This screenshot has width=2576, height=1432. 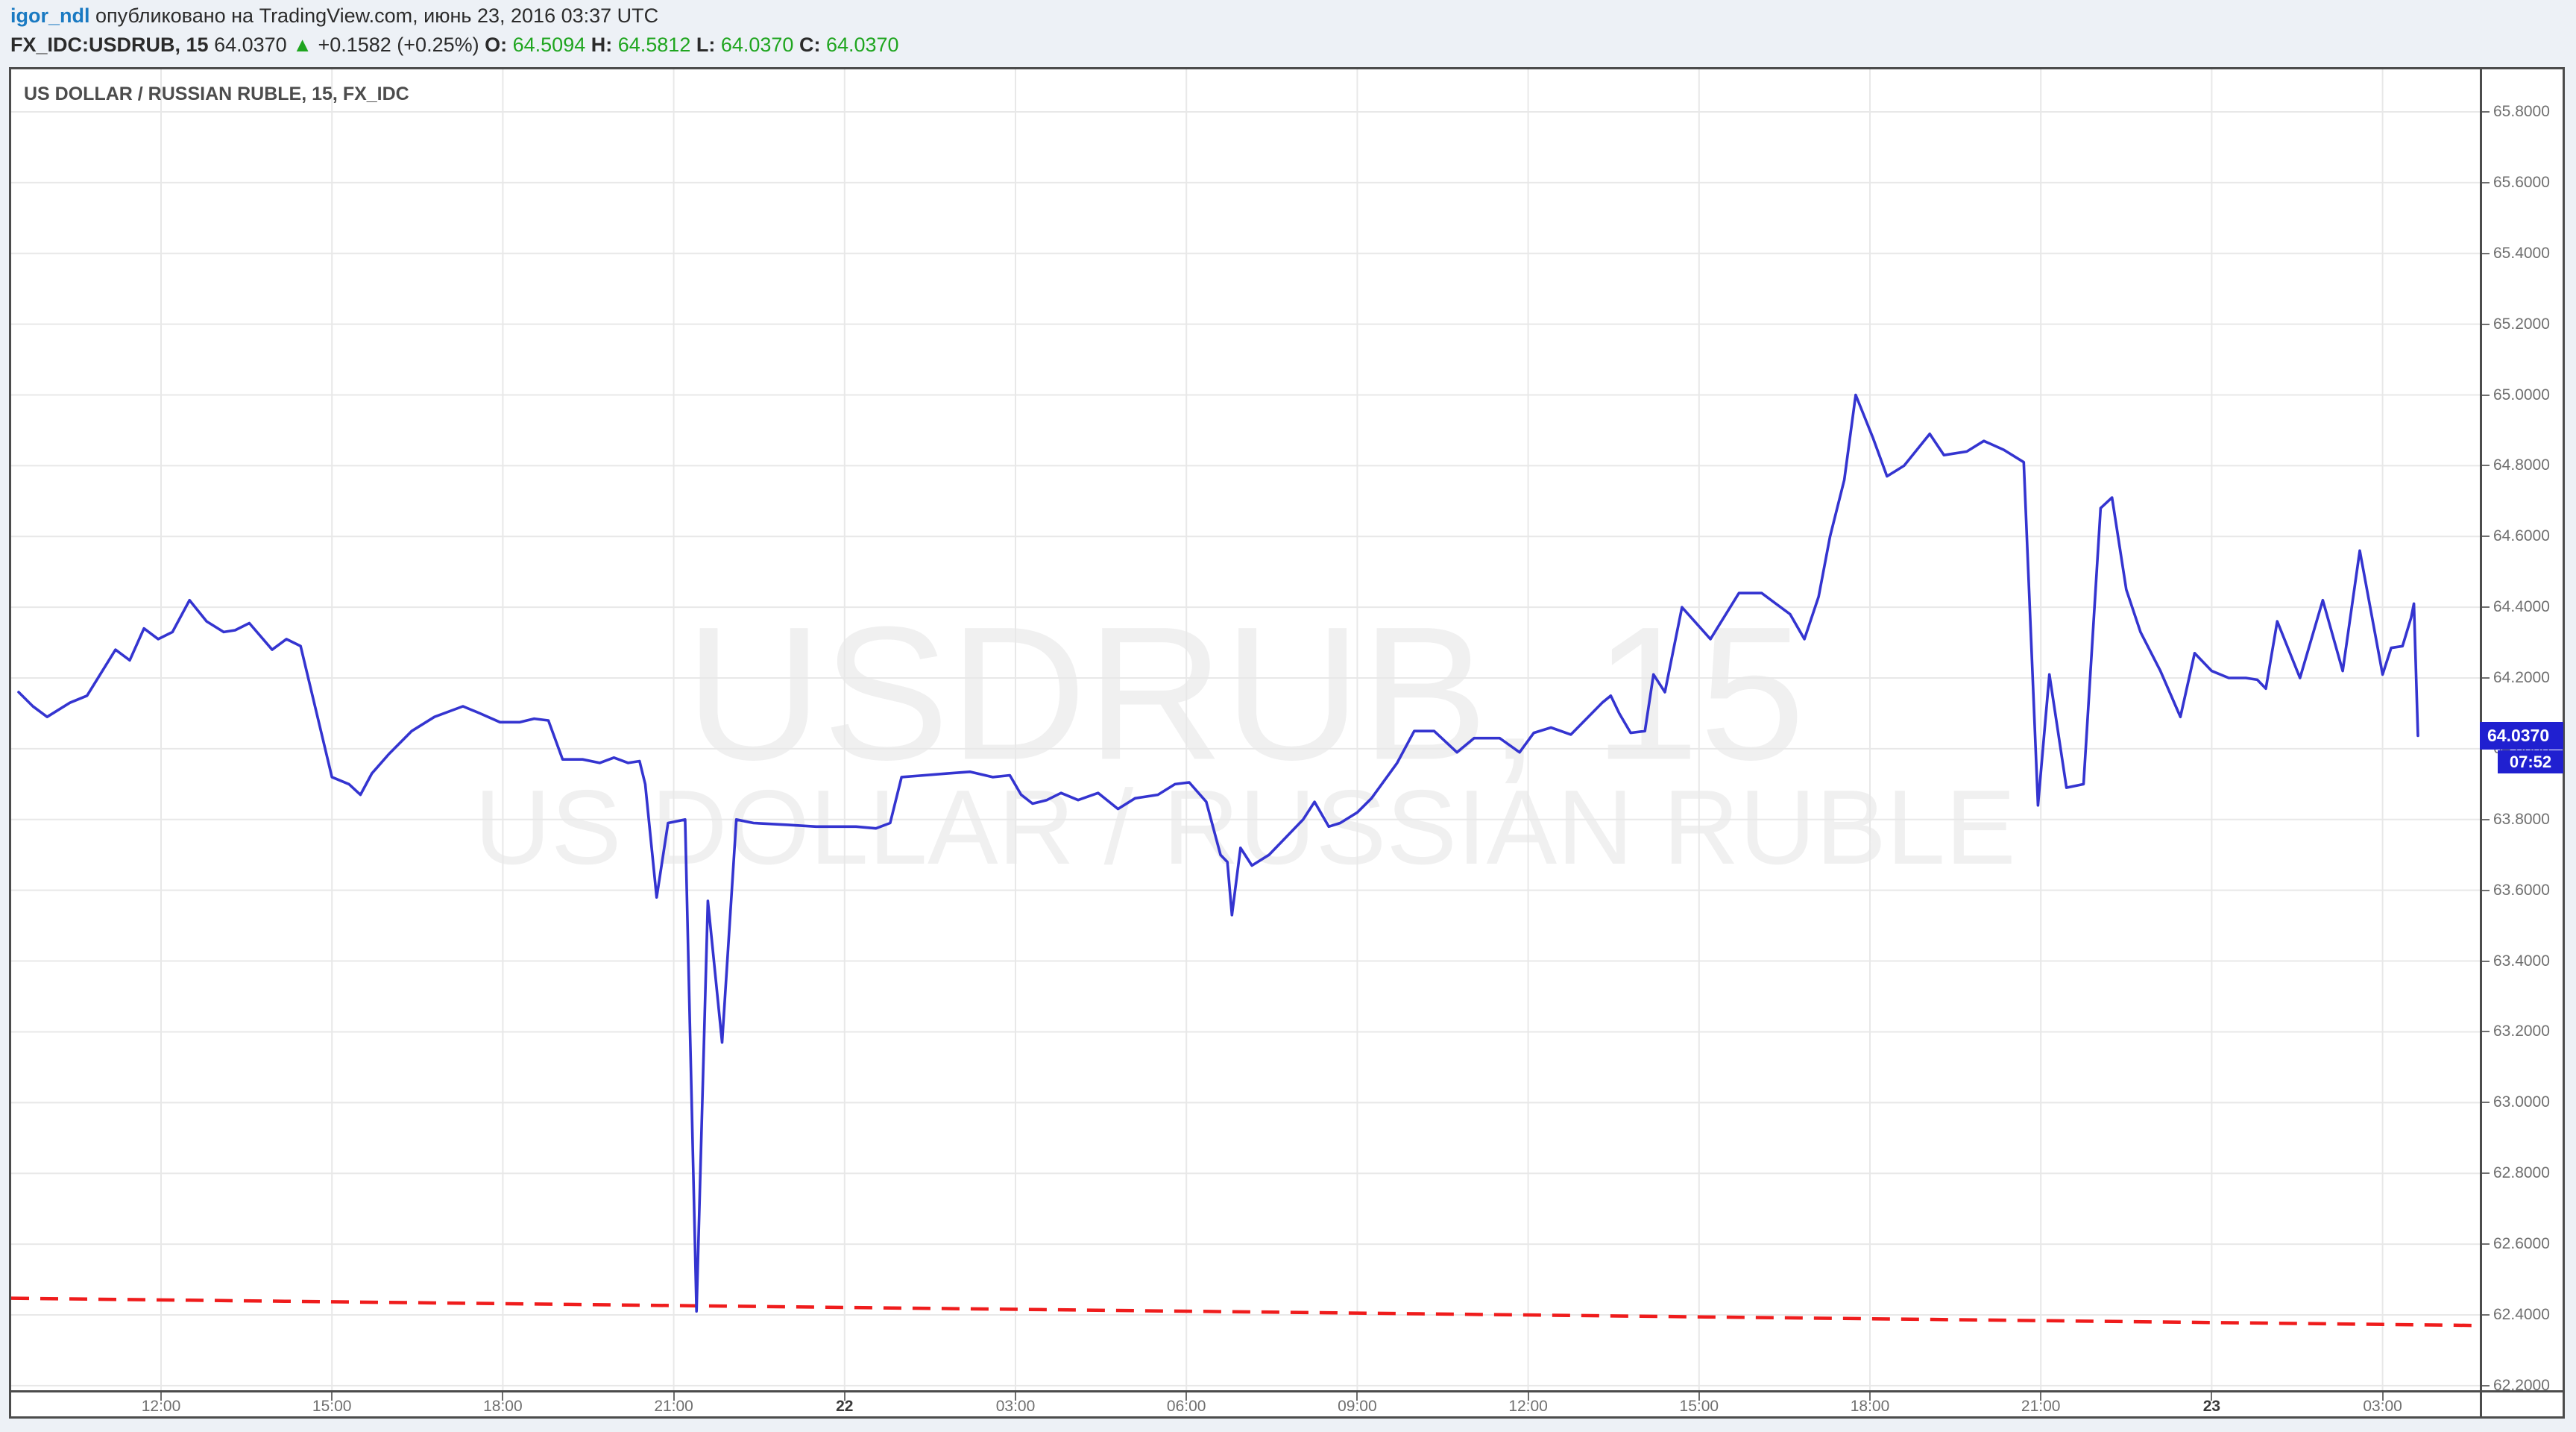 What do you see at coordinates (807, 45) in the screenshot?
I see `ohlc-key: C:` at bounding box center [807, 45].